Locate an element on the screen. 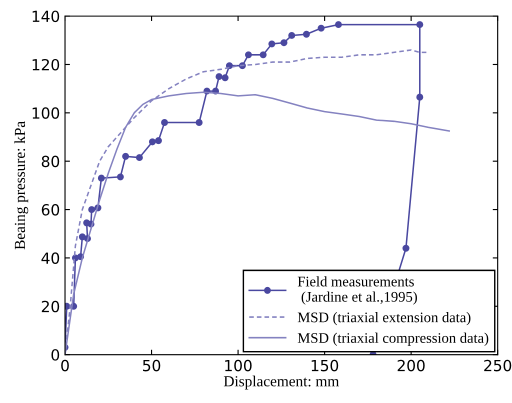  x-tick-label: 200 is located at coordinates (411, 366).